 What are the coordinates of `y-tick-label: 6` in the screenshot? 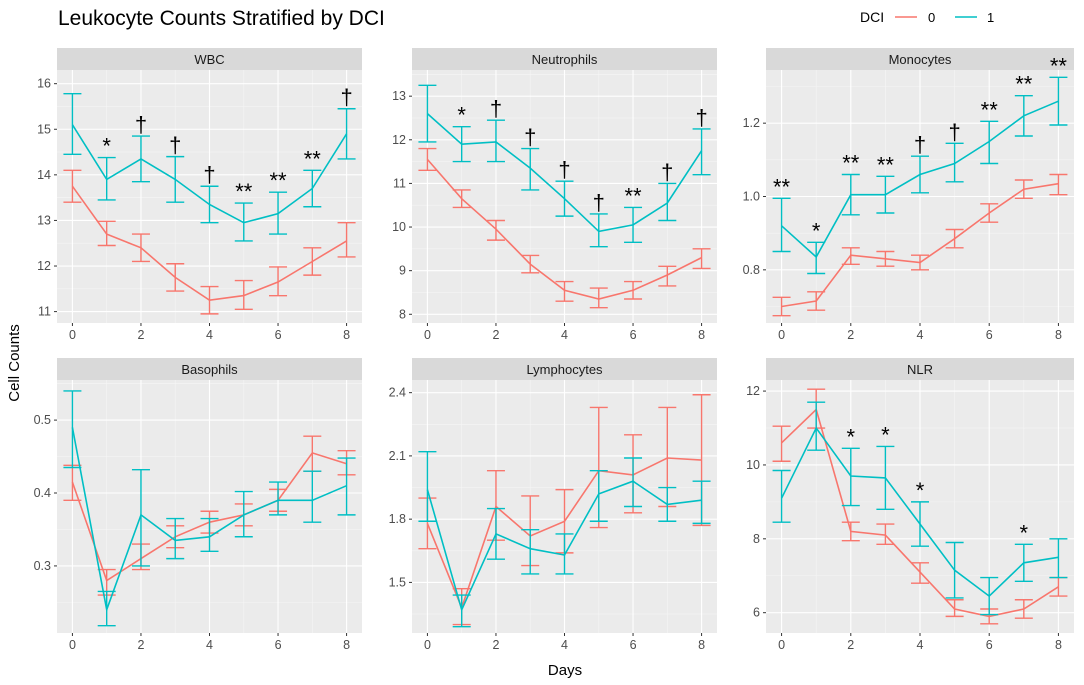 It's located at (756, 613).